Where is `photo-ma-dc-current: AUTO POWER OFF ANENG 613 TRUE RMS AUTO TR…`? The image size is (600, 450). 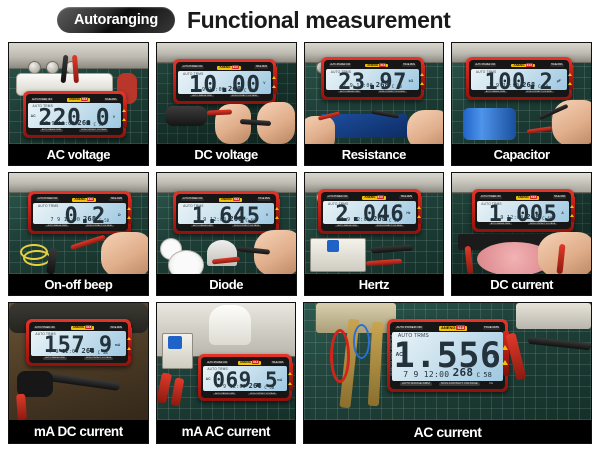
photo-ma-dc-current: AUTO POWER OFF ANENG 613 TRUE RMS AUTO TR… is located at coordinates (78, 361).